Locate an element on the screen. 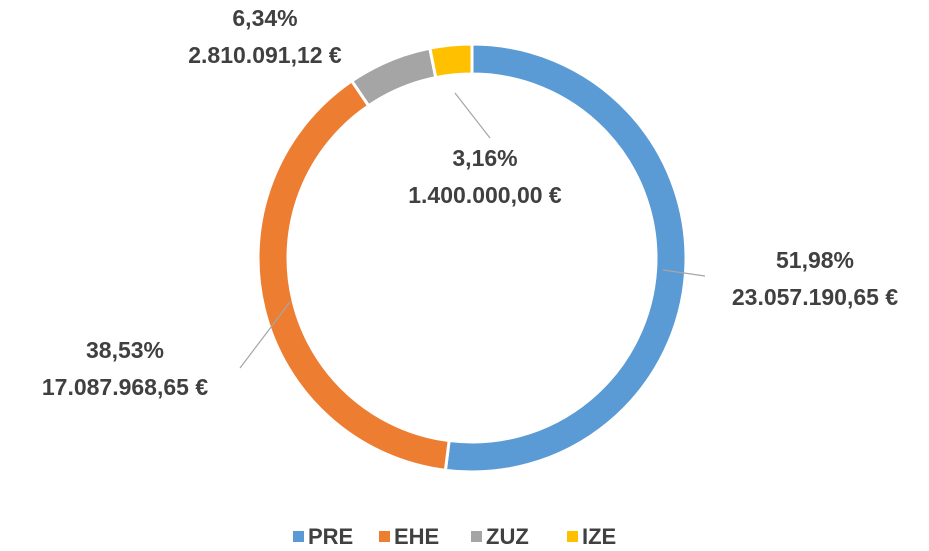  percent-label: 51,98% is located at coordinates (815, 260).